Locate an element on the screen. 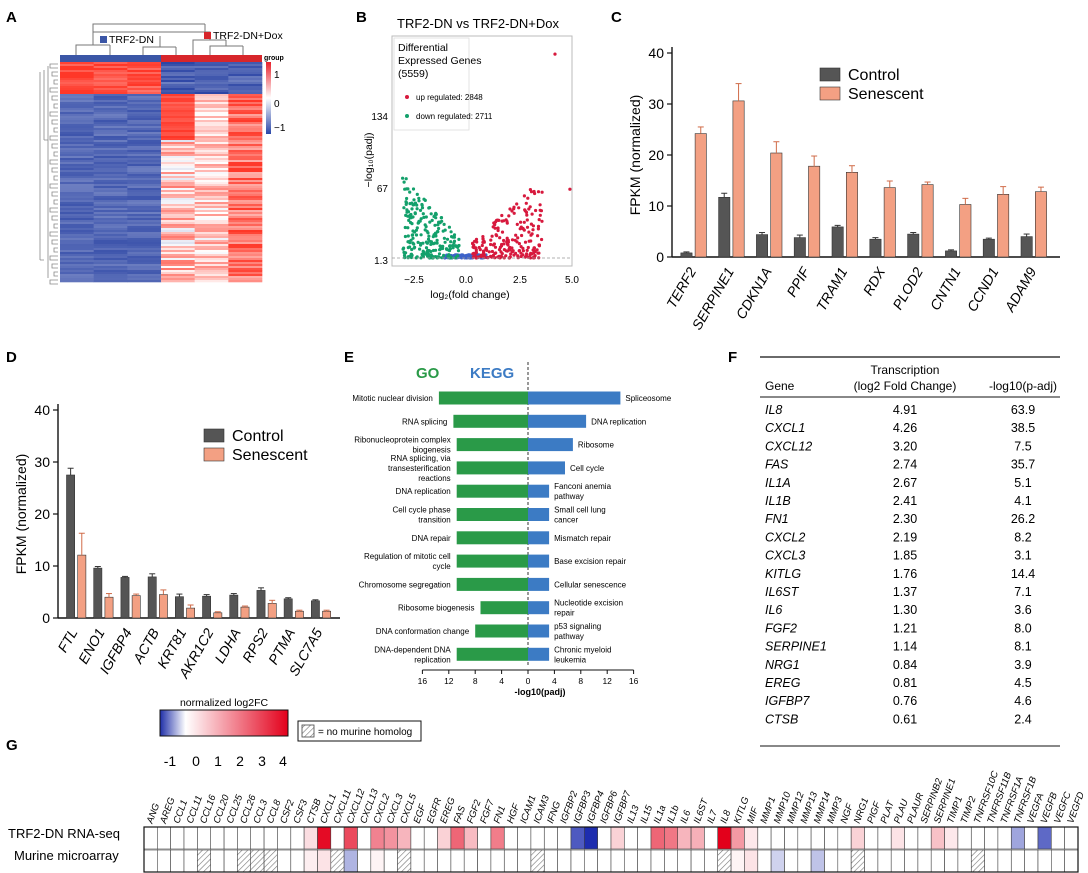  d-ytick-label: 20 is located at coordinates (42, 514).